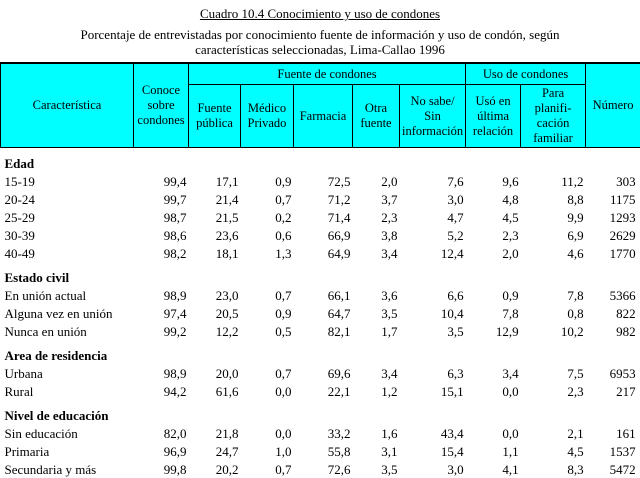 The width and height of the screenshot is (640, 478). What do you see at coordinates (175, 391) in the screenshot?
I see `value-cell: 94,2` at bounding box center [175, 391].